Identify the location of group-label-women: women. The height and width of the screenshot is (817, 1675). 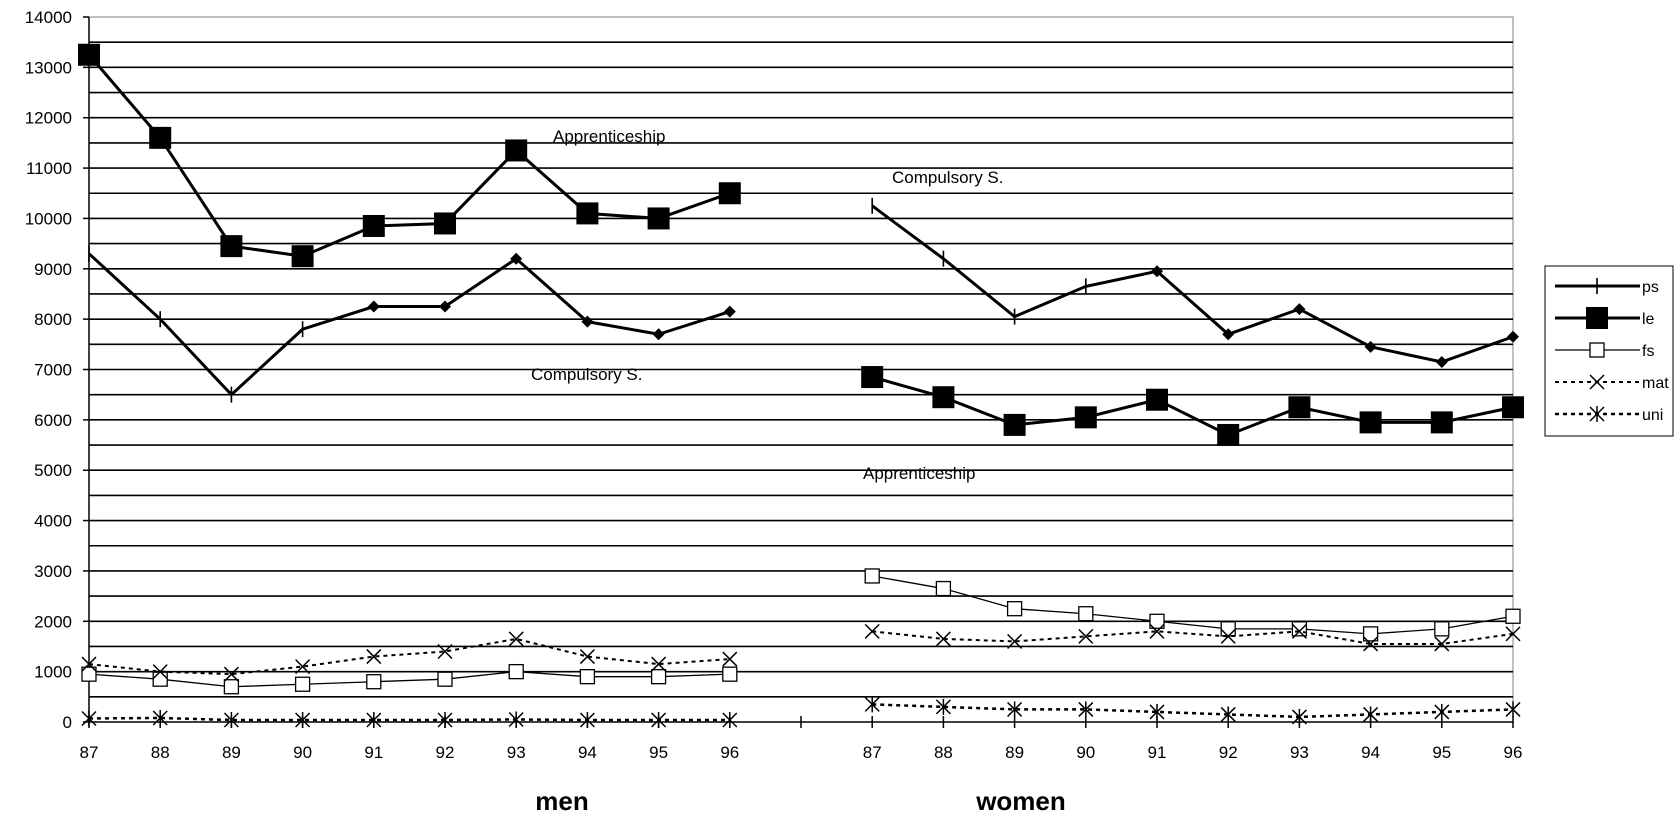
(1020, 801).